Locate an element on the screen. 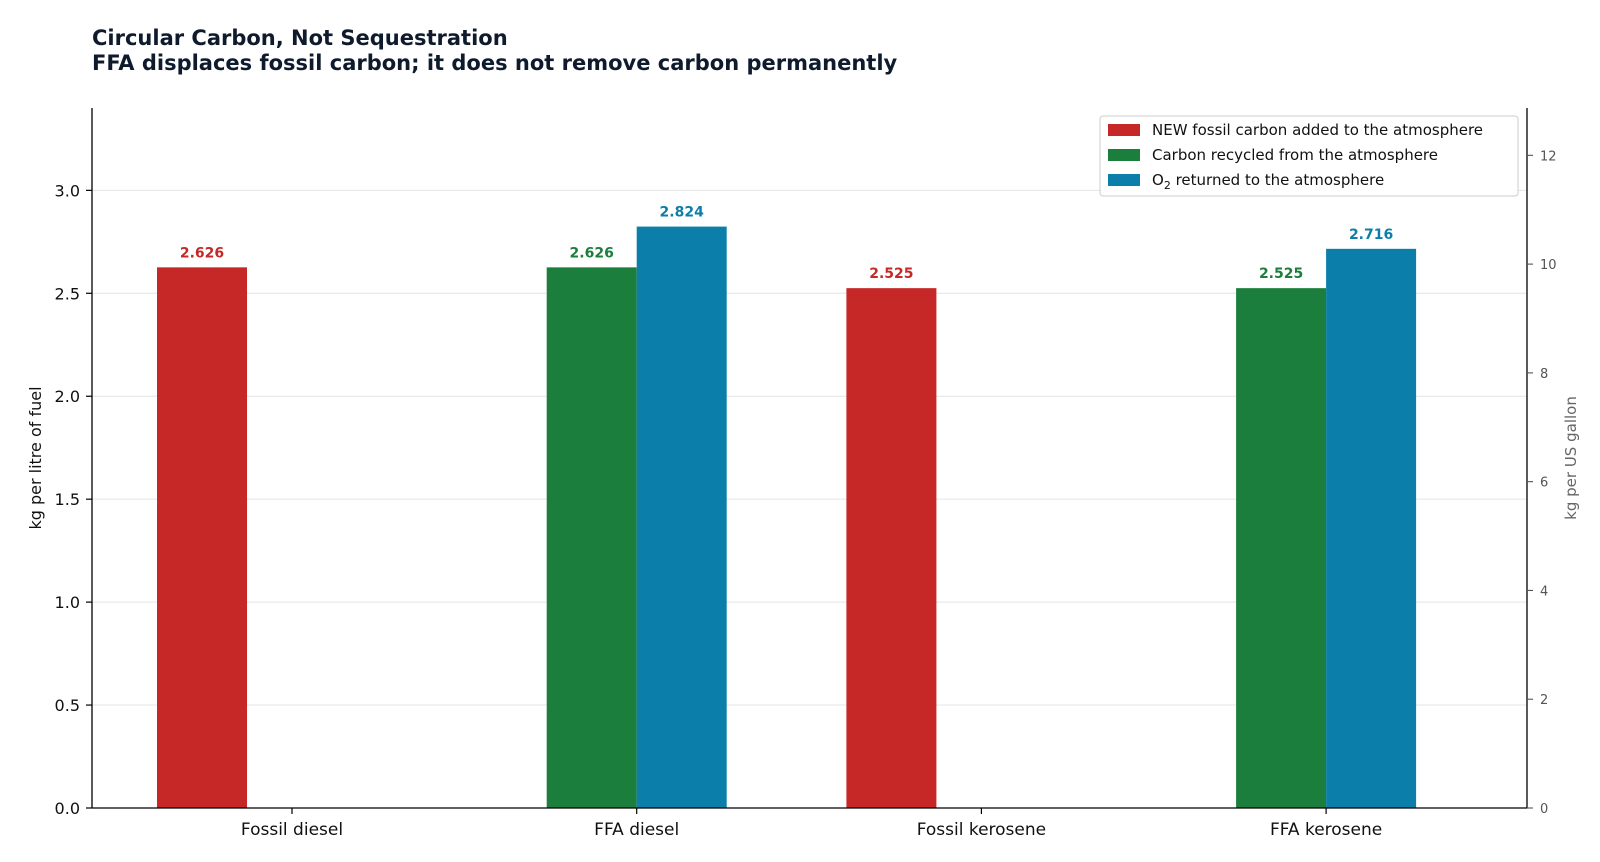 This screenshot has height=862, width=1600. legend-label-part: returned to the atmosphere is located at coordinates (1277, 180).